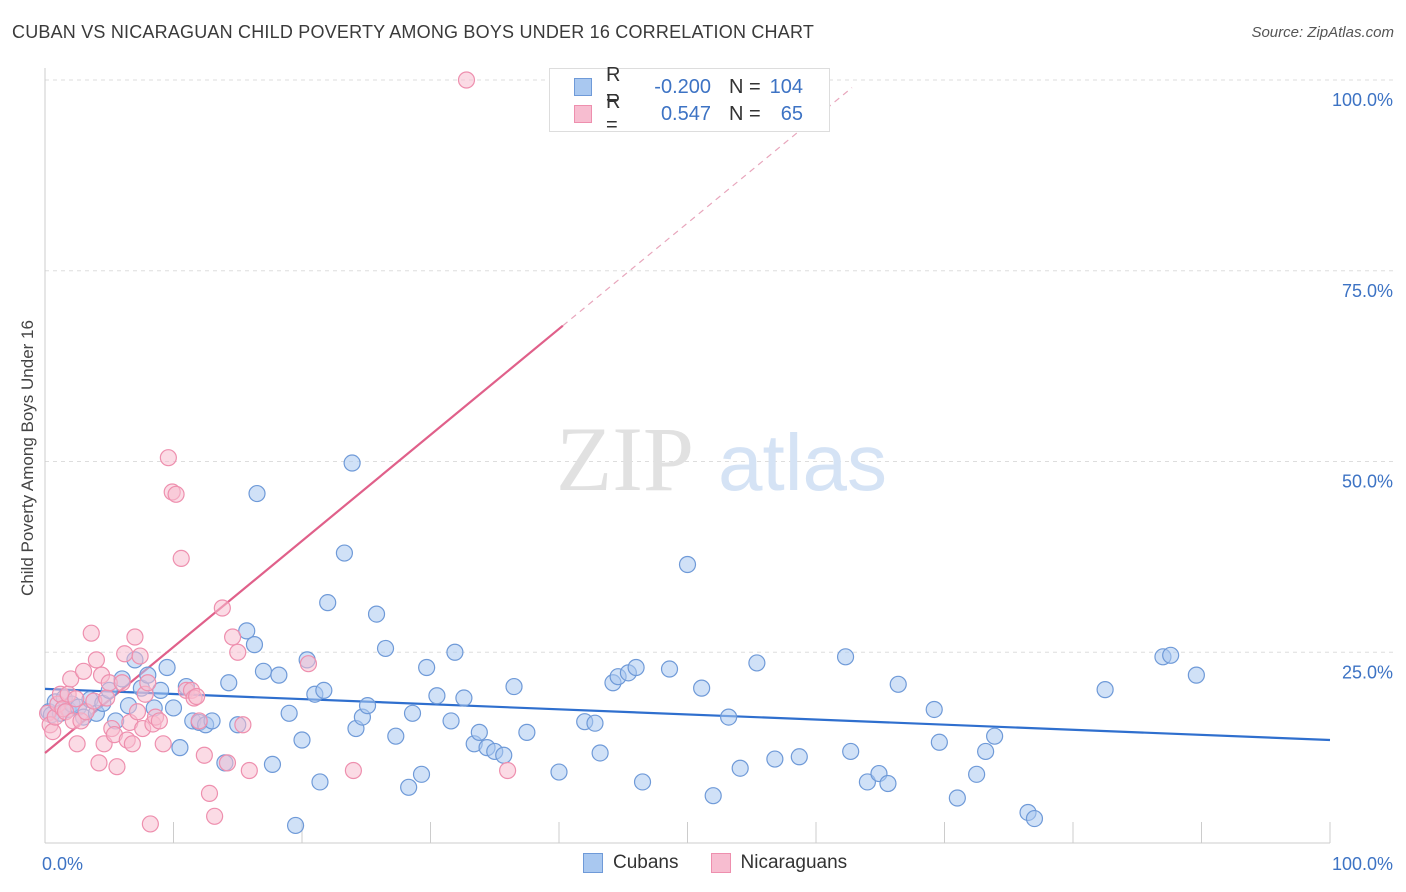 This screenshot has width=1406, height=892. I want to click on legend-n-value: 65, so click(791, 113).